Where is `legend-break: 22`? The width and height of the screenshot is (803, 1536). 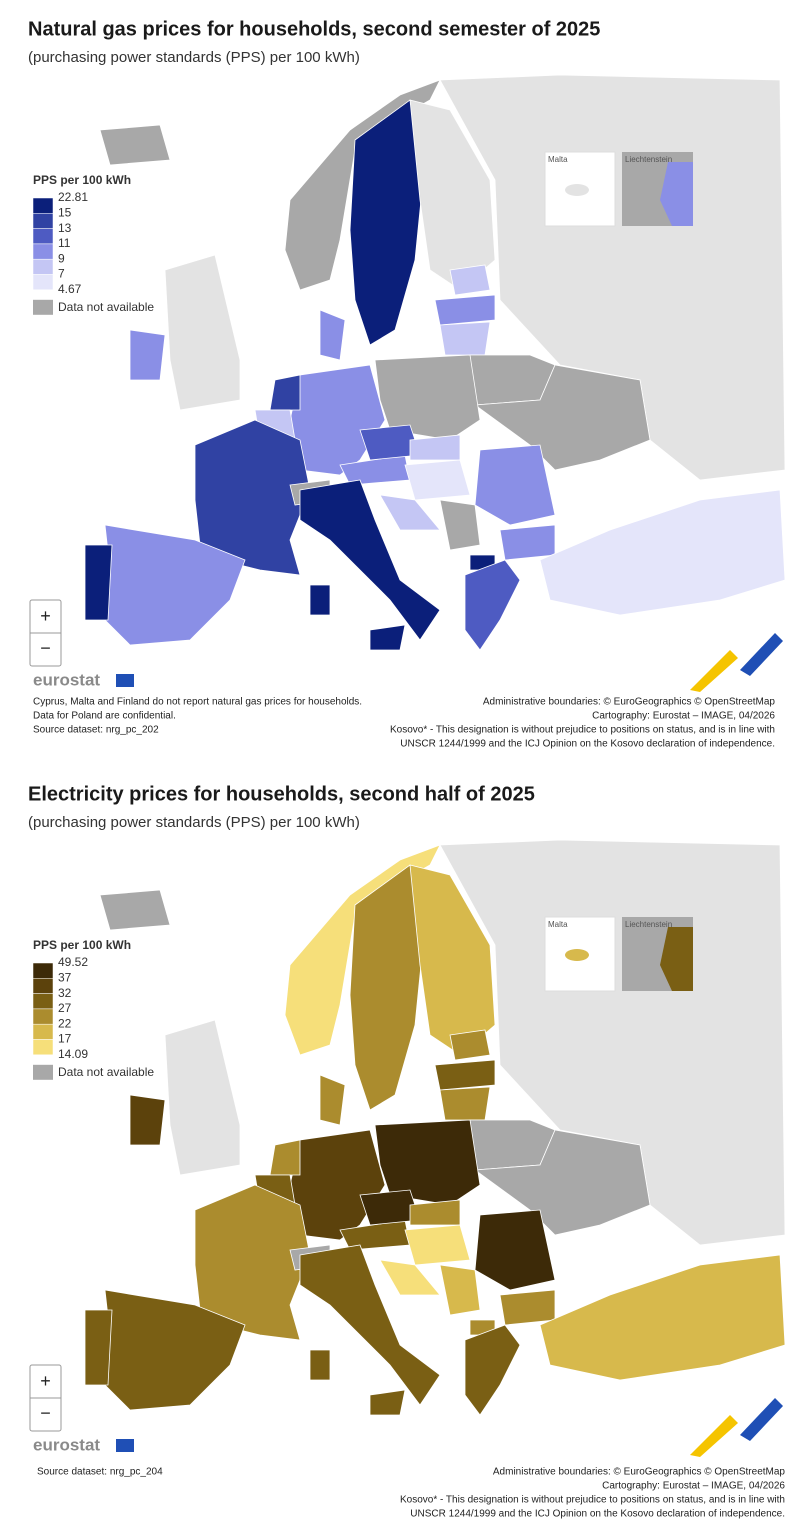 legend-break: 22 is located at coordinates (65, 1023).